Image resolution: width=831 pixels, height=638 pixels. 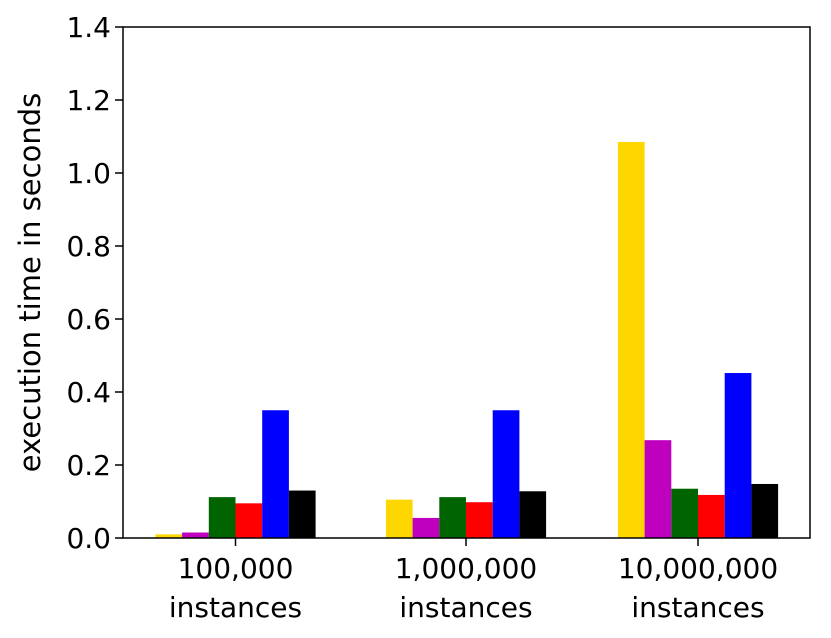 I want to click on x-category-label: 100,000, so click(x=236, y=568).